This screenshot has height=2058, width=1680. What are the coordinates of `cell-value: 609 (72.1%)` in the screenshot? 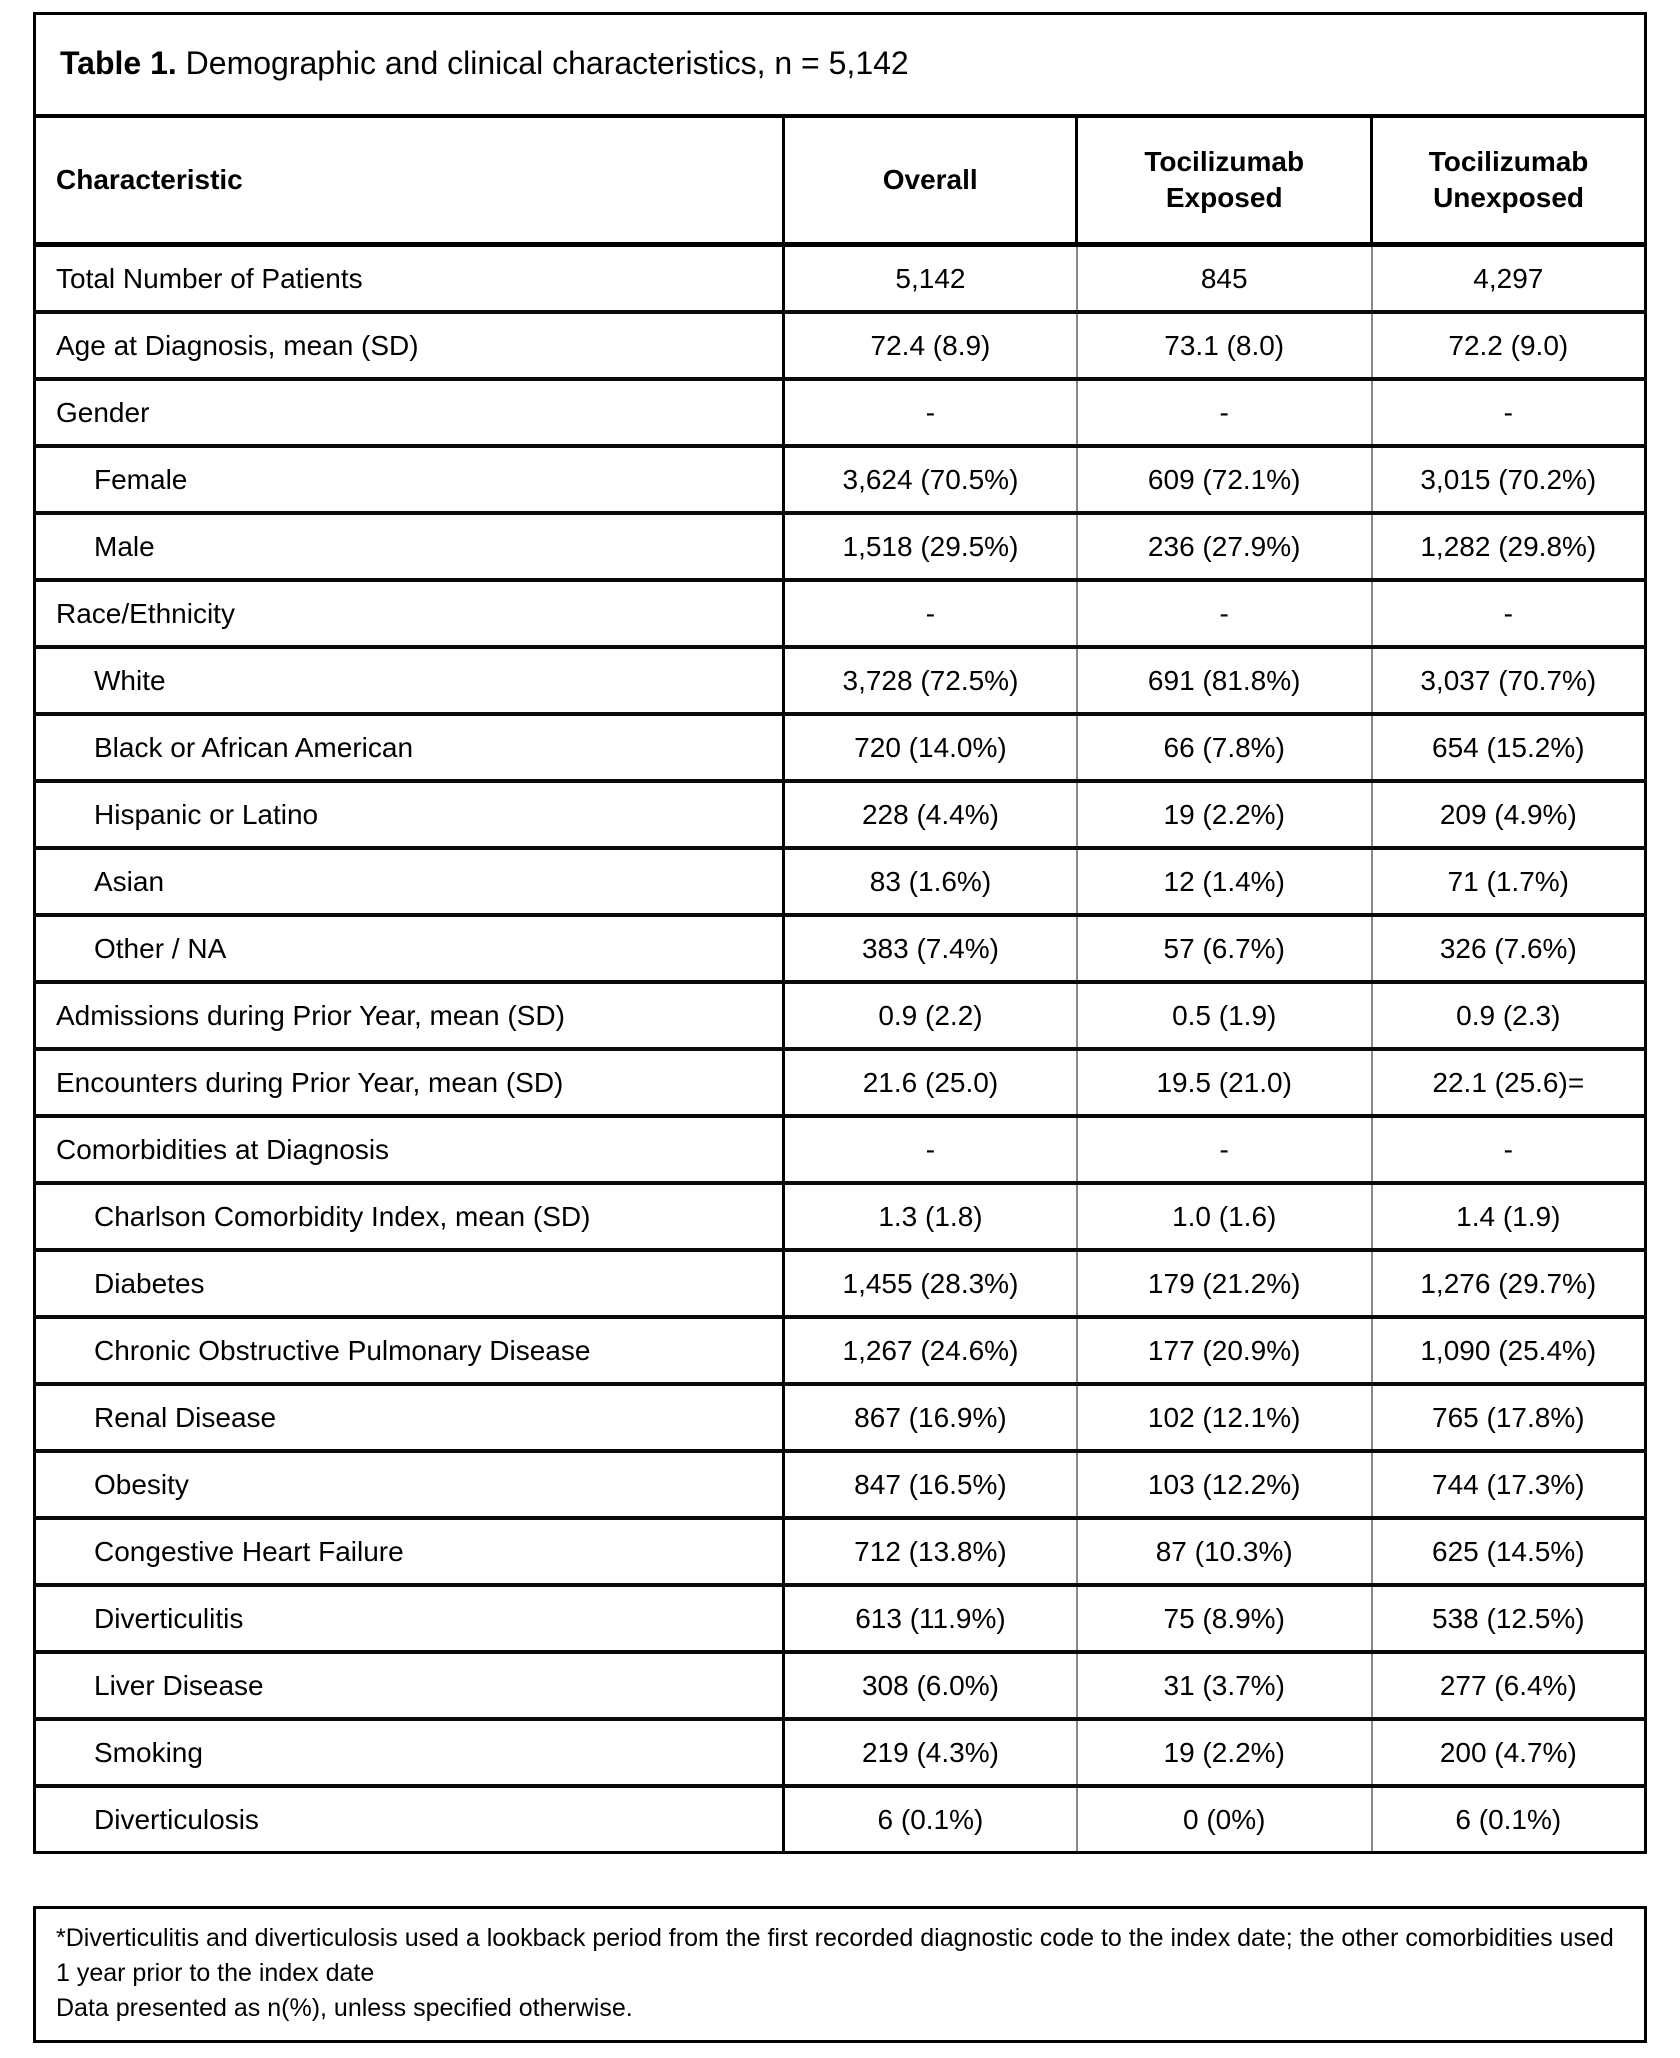 It's located at (1223, 478).